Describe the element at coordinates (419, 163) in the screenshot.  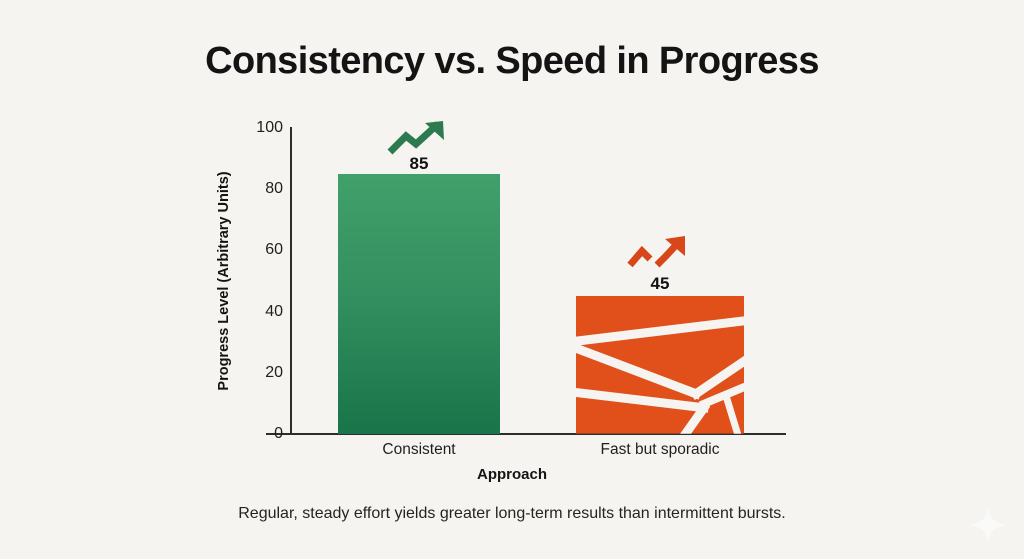
I see `value-label-consistent: 85` at that location.